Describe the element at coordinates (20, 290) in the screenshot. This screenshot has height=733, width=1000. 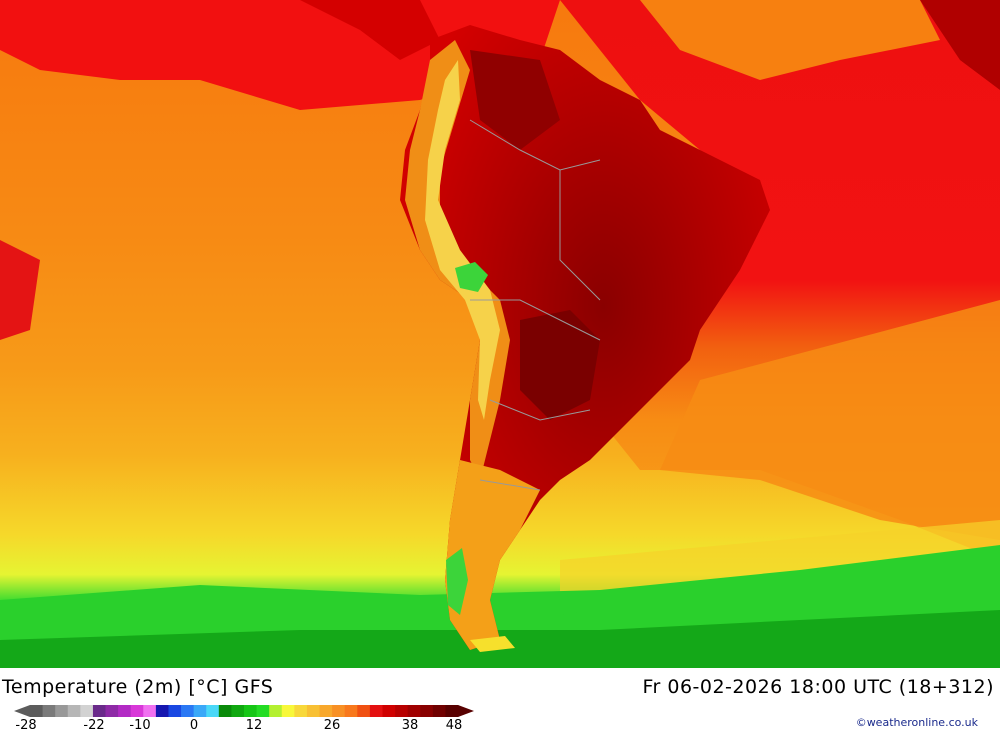
I see `east-pacific-warm-tongue` at that location.